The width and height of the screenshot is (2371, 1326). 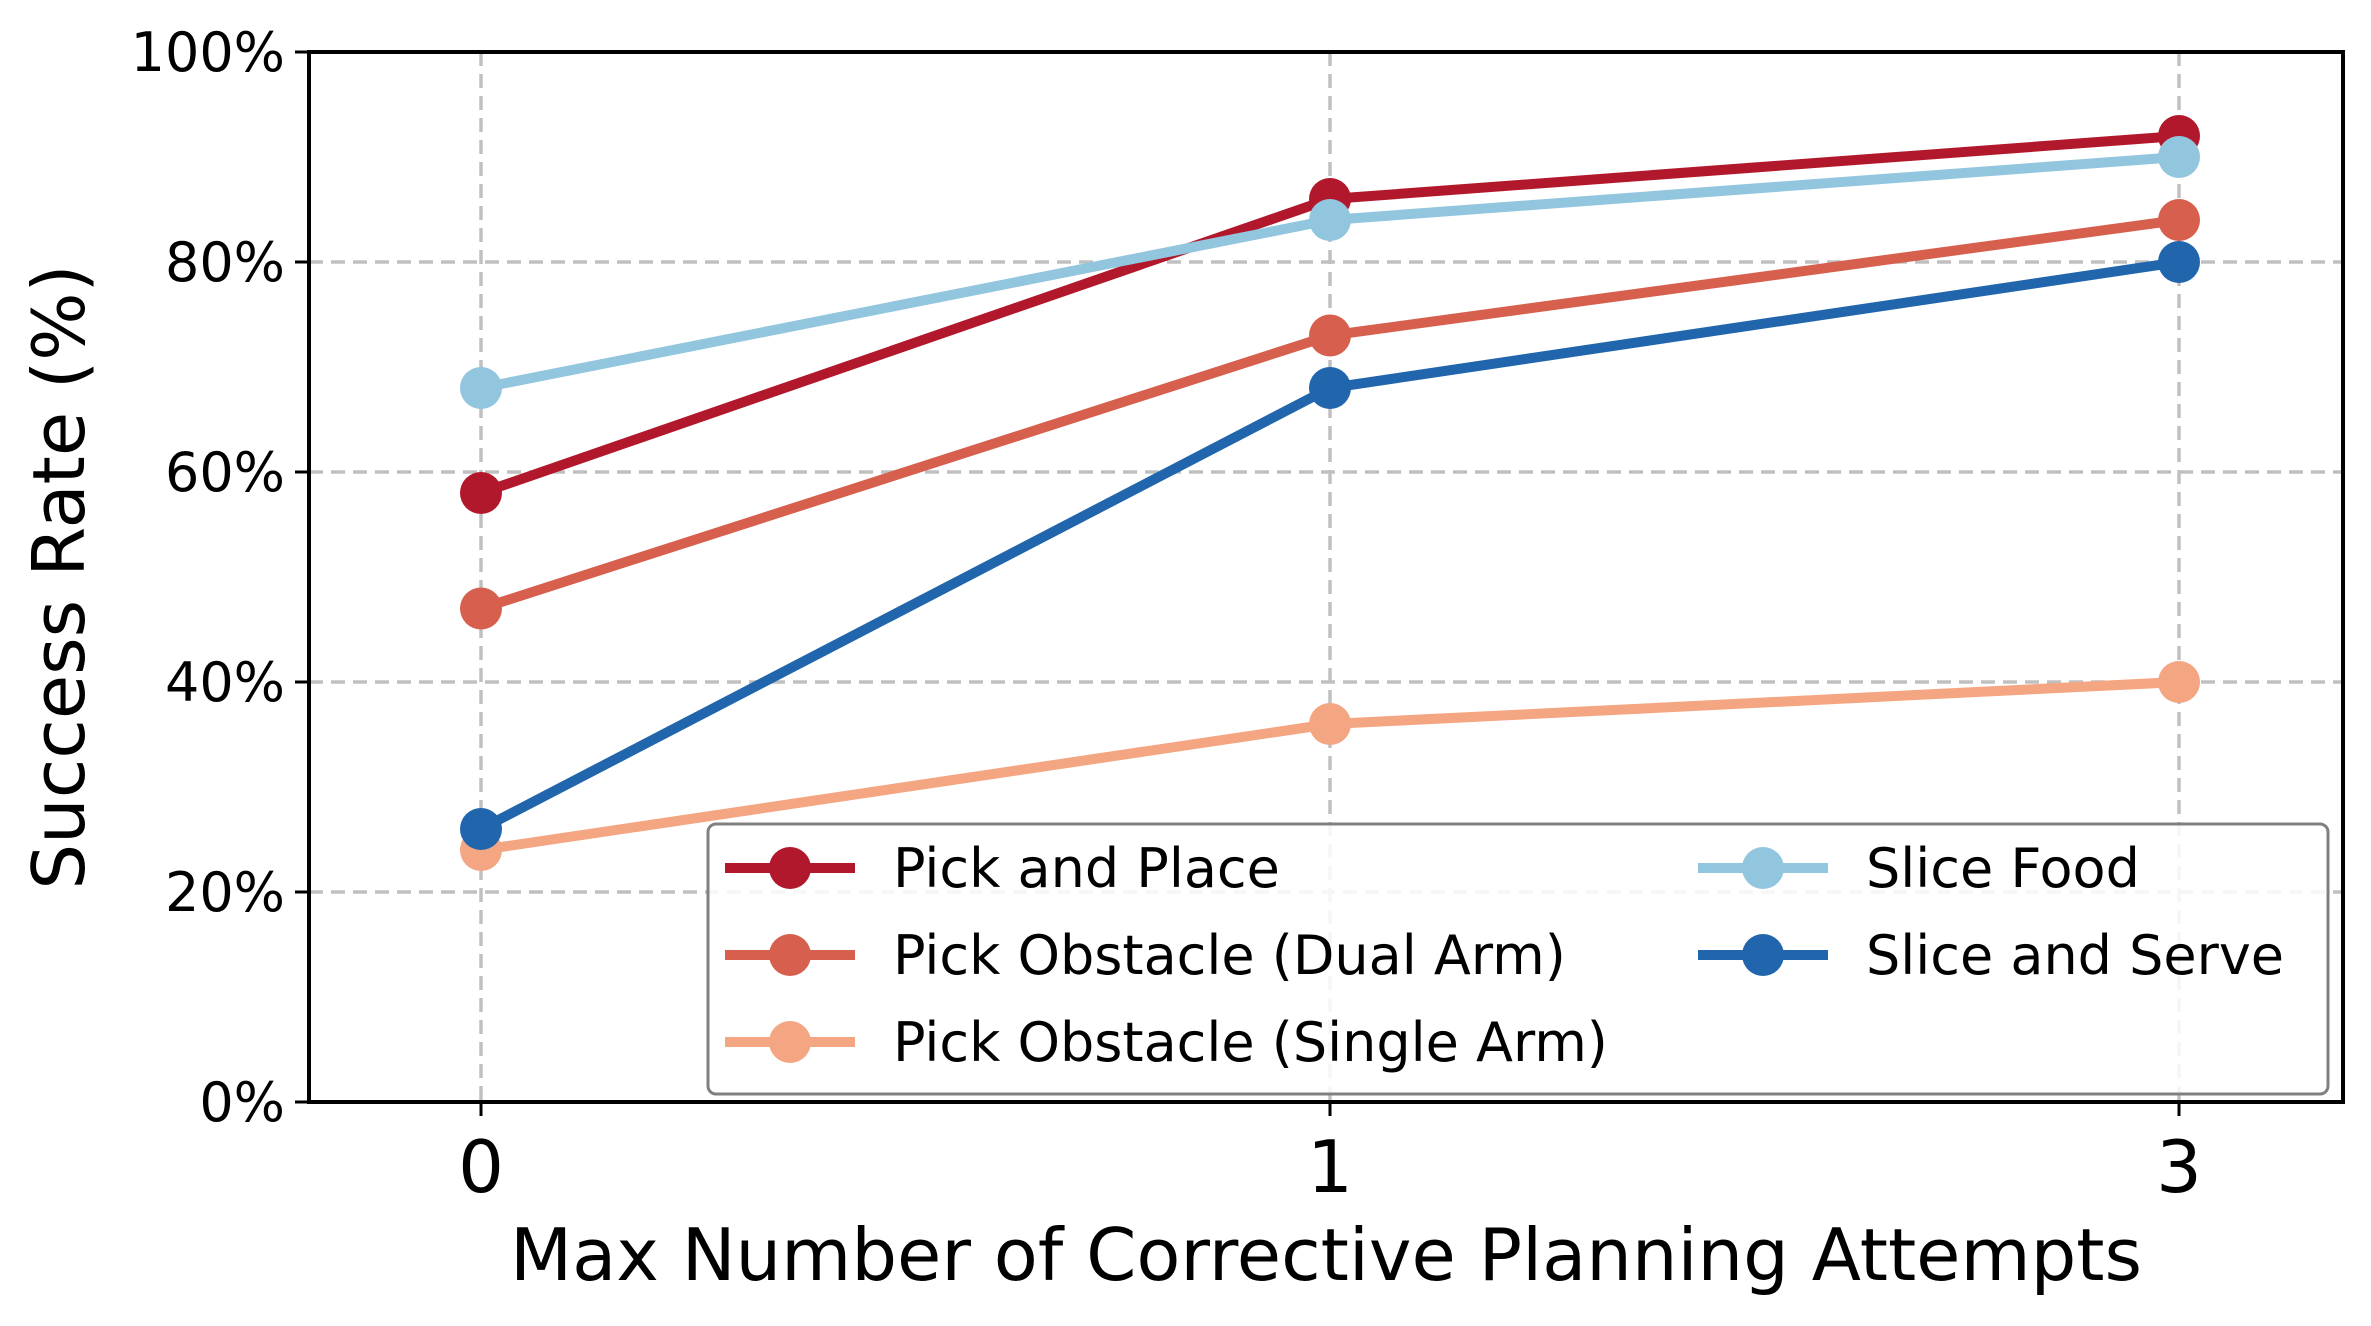 I want to click on legend-label: Pick and Place, so click(x=1086, y=868).